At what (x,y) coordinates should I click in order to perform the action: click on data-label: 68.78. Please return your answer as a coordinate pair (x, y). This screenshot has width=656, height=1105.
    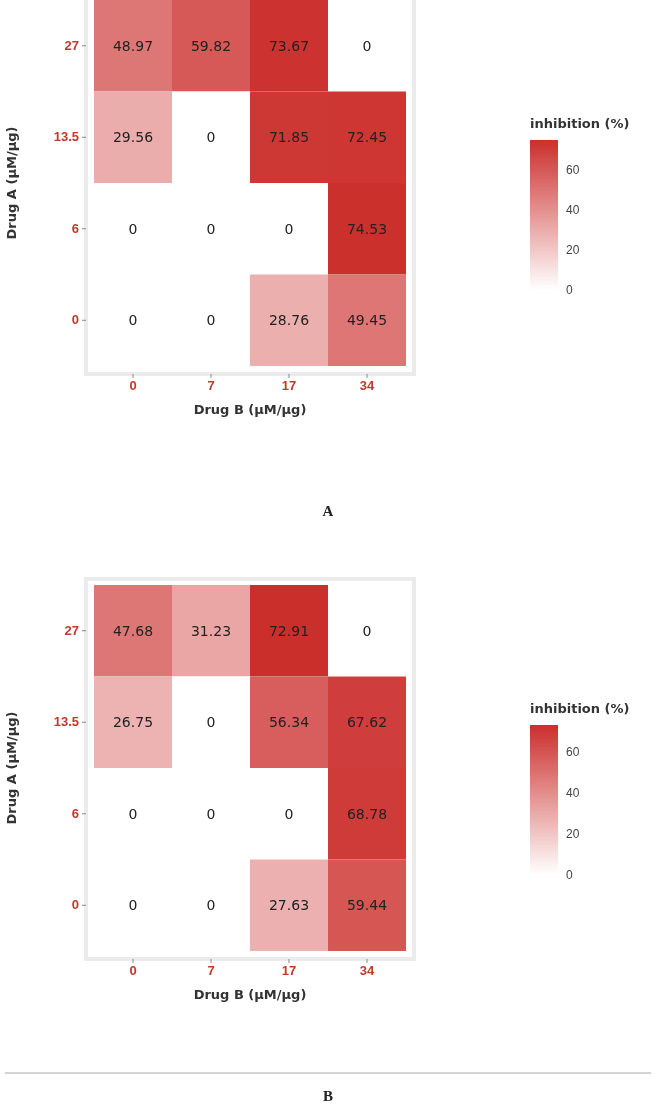
    Looking at the image, I should click on (367, 813).